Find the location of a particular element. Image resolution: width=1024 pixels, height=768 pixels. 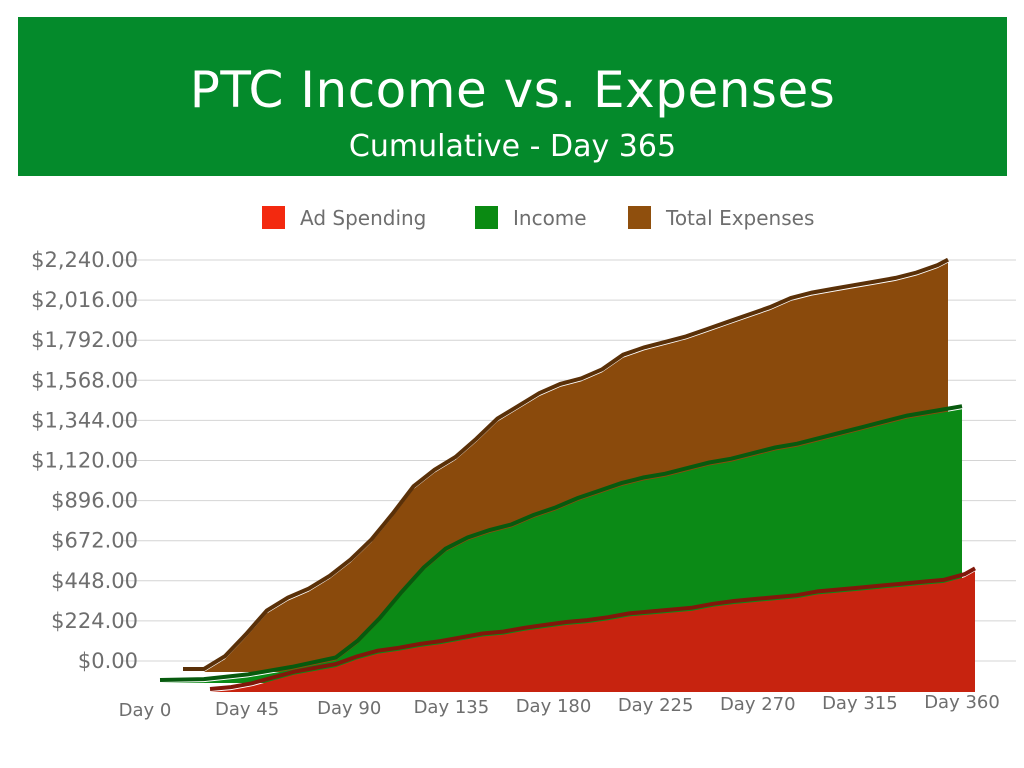

series-area-ad-spending is located at coordinates (592, 631).